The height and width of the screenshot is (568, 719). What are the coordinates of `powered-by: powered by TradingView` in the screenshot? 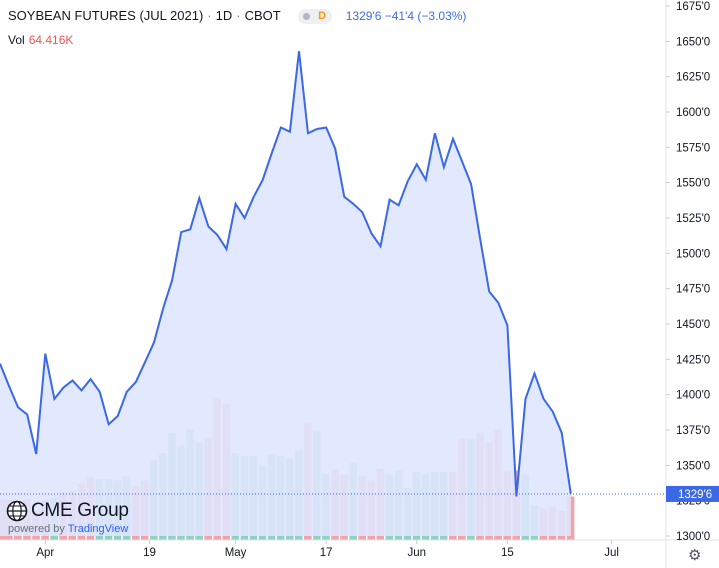 It's located at (68, 529).